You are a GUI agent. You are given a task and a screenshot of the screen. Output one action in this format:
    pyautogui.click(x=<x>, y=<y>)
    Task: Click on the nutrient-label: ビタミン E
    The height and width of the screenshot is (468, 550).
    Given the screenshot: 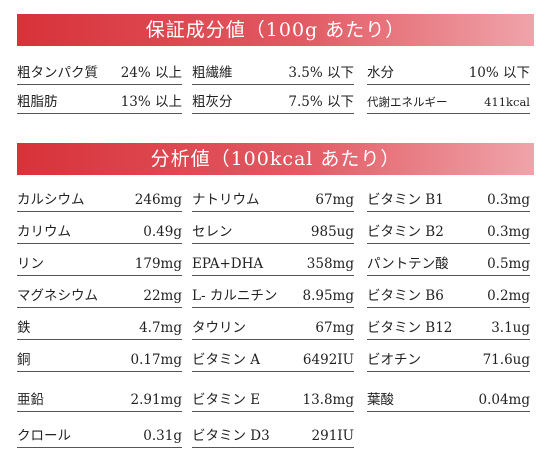 What is the action you would take?
    pyautogui.click(x=226, y=400)
    